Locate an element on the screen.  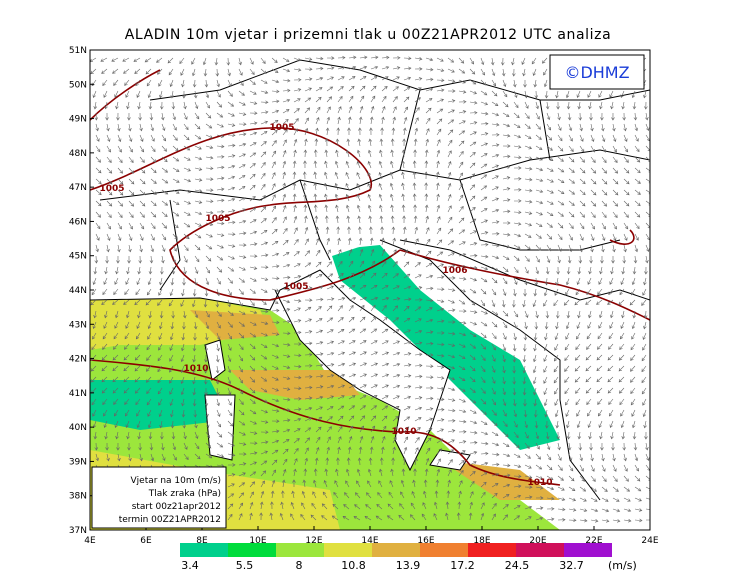
colorbar-label: 24.5 is located at coordinates (517, 565).